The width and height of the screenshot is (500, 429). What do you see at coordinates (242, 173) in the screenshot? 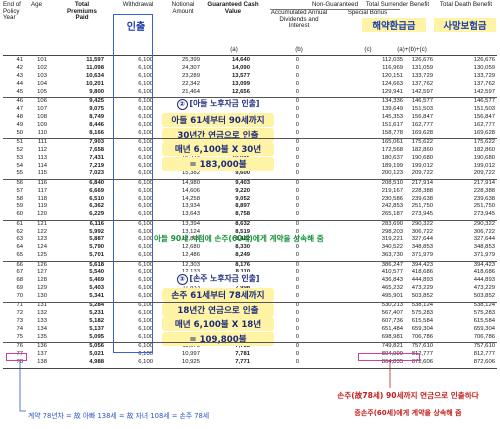
I see `table-cell: 9,600` at bounding box center [242, 173].